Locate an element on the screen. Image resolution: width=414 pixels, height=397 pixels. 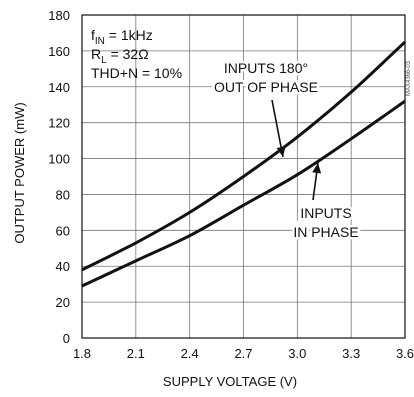
y-tick-label: 100 is located at coordinates (59, 159).